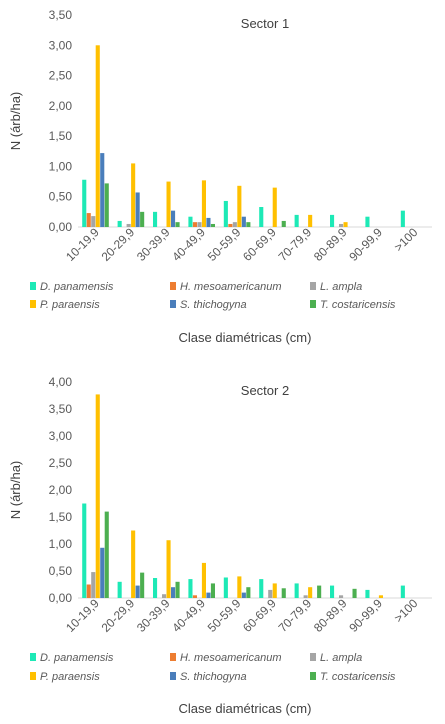  I want to click on y-tick-label: 2,50, so click(61, 463).